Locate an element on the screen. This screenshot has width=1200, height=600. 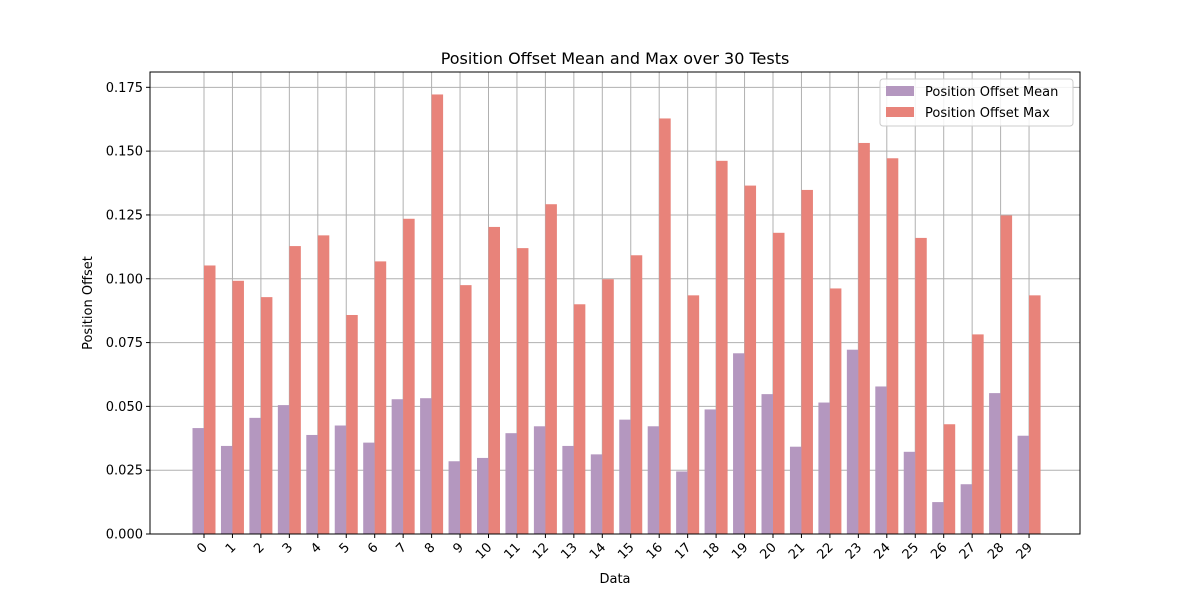
legend-swatch-max is located at coordinates (900, 112).